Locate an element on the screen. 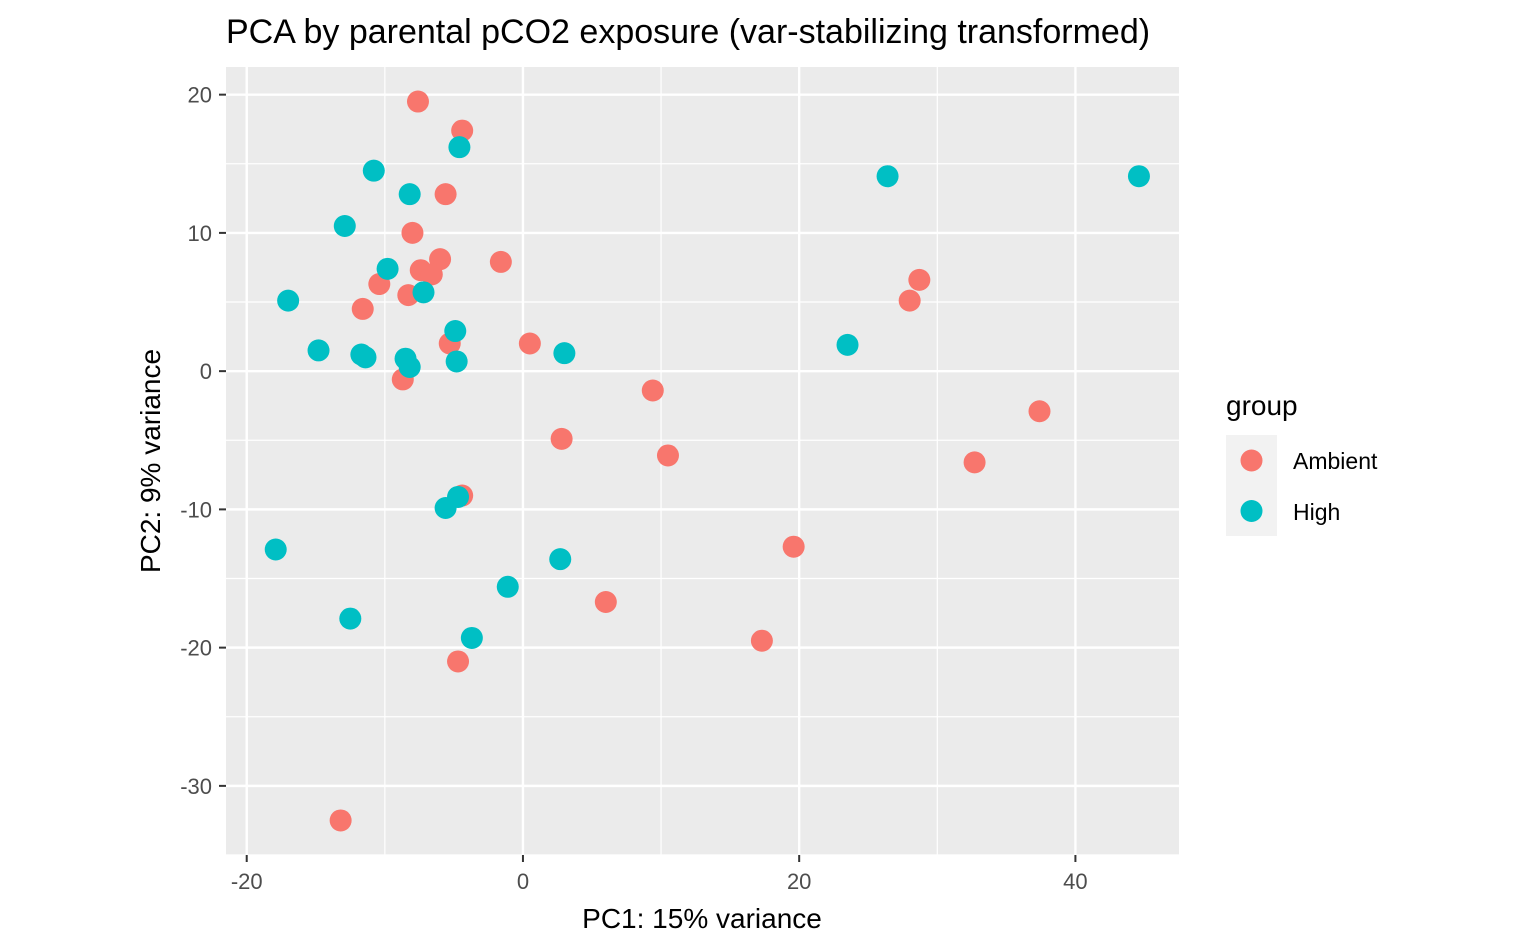 This screenshot has width=1540, height=951. legend-title: group is located at coordinates (1262, 405).